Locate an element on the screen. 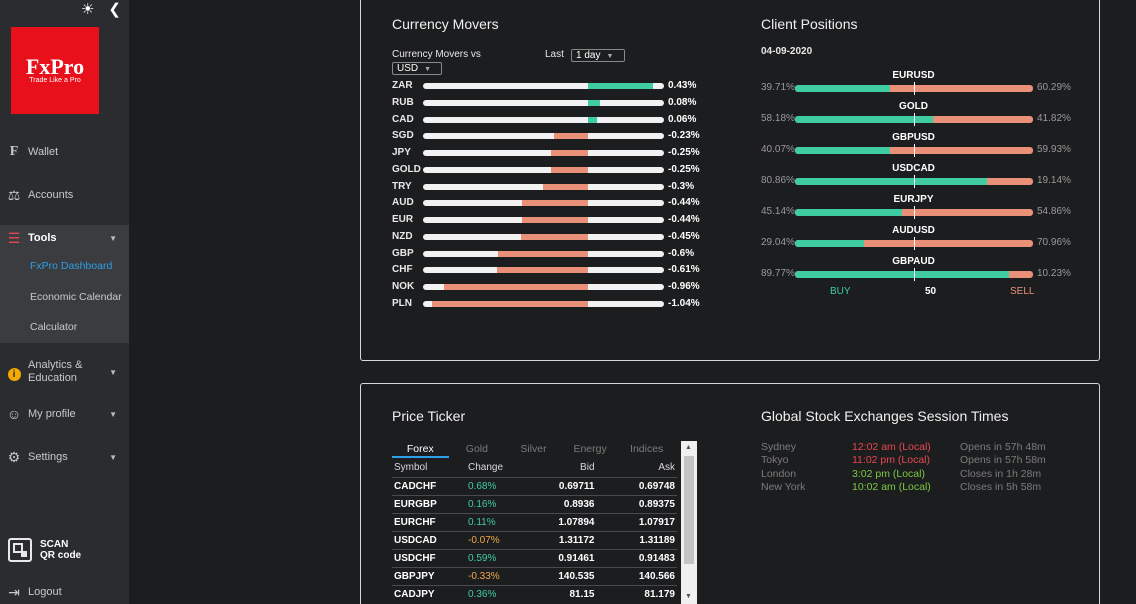 The width and height of the screenshot is (1136, 604). mover-value: -0.25% is located at coordinates (684, 152).